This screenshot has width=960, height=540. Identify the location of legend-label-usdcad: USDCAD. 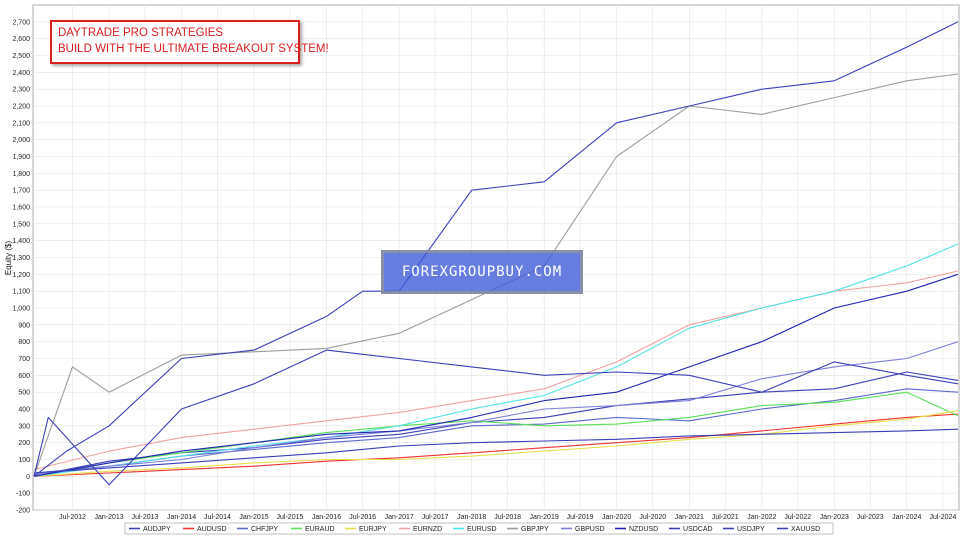
(698, 529).